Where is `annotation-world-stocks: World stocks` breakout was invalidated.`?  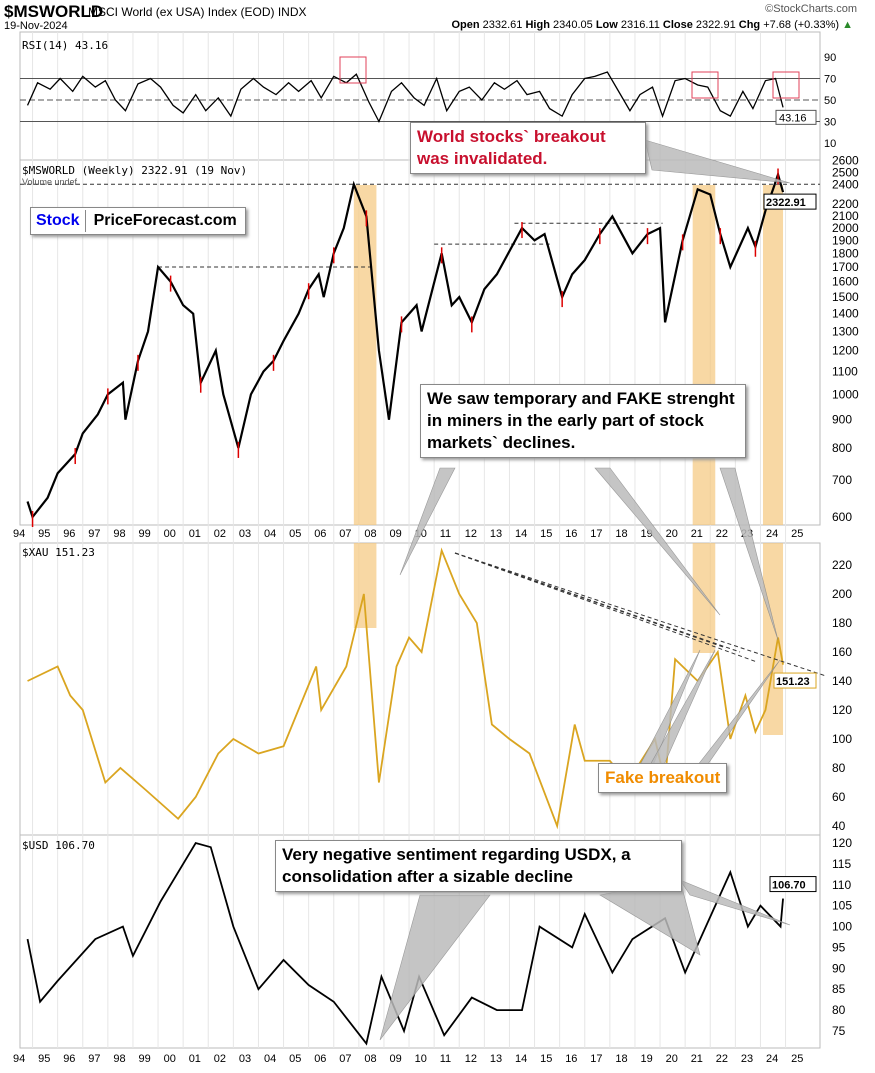
annotation-world-stocks: World stocks` breakout was invalidated. is located at coordinates (528, 148).